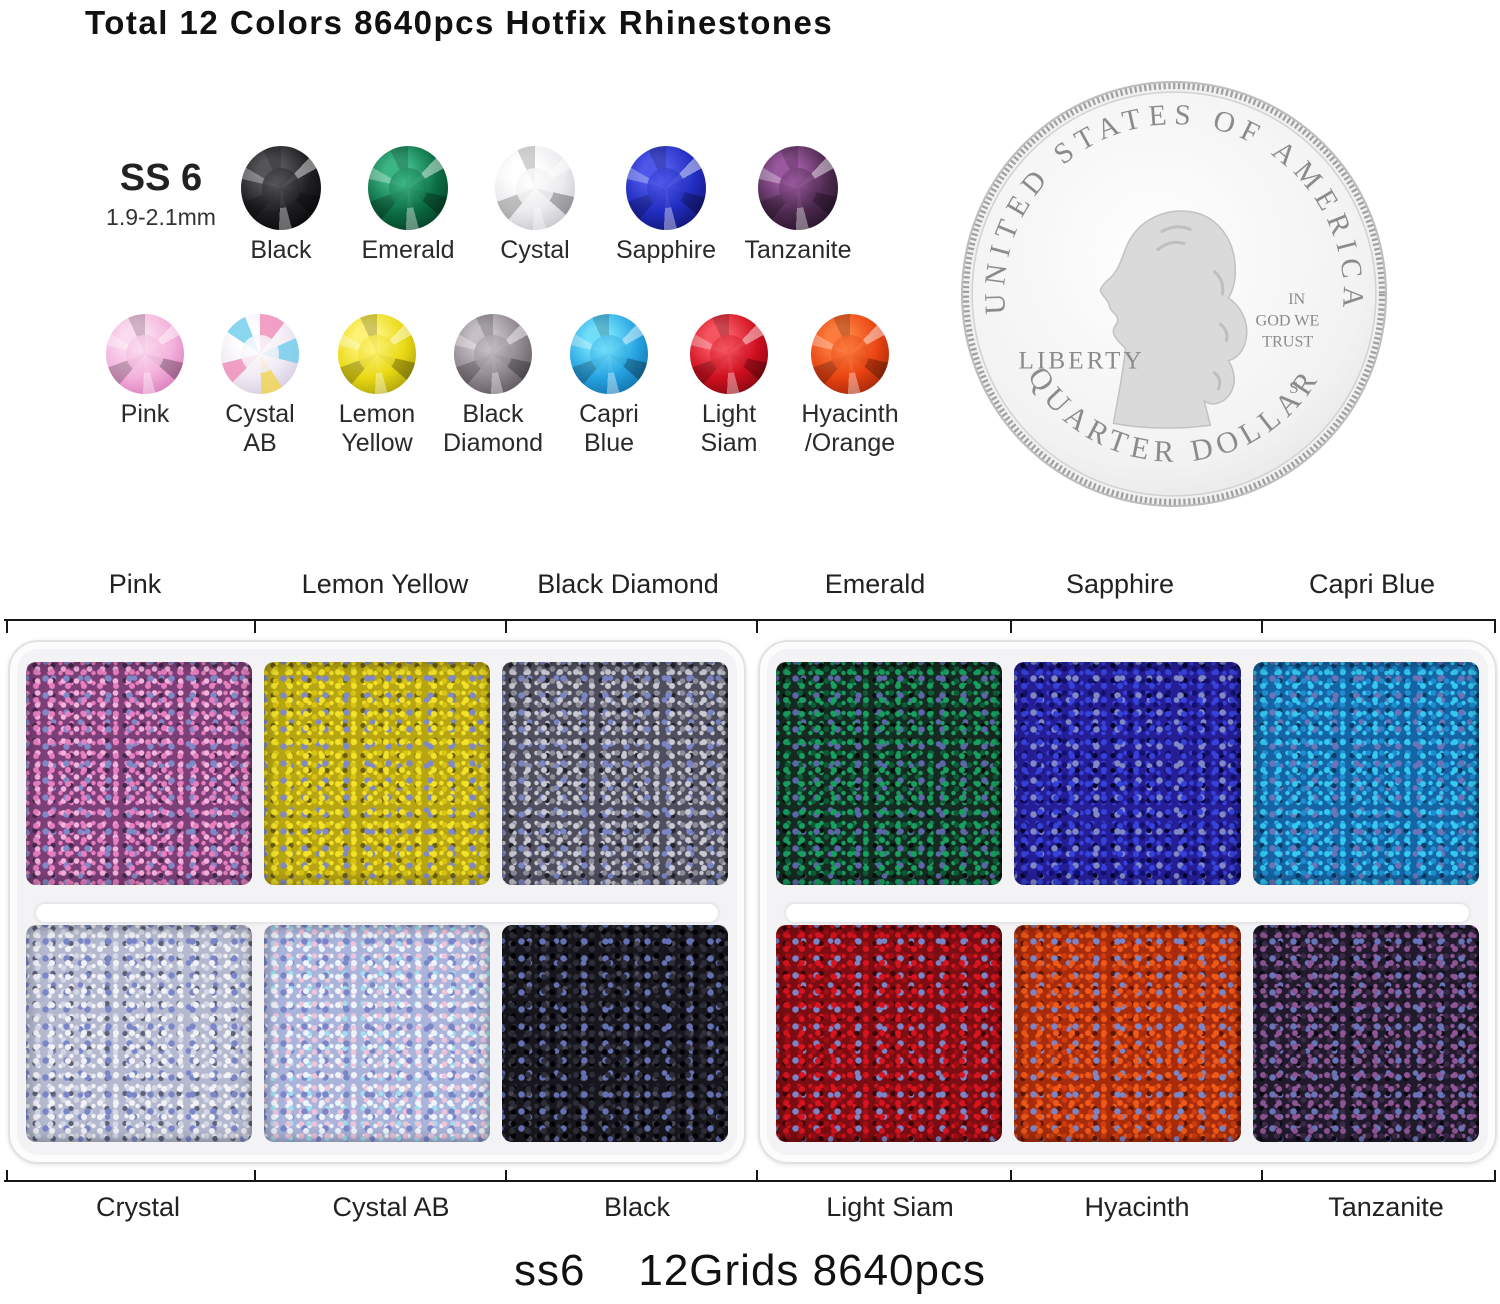 This screenshot has height=1304, width=1500. What do you see at coordinates (391, 1207) in the screenshot?
I see `grid-label-cystal-ab: Cystal AB` at bounding box center [391, 1207].